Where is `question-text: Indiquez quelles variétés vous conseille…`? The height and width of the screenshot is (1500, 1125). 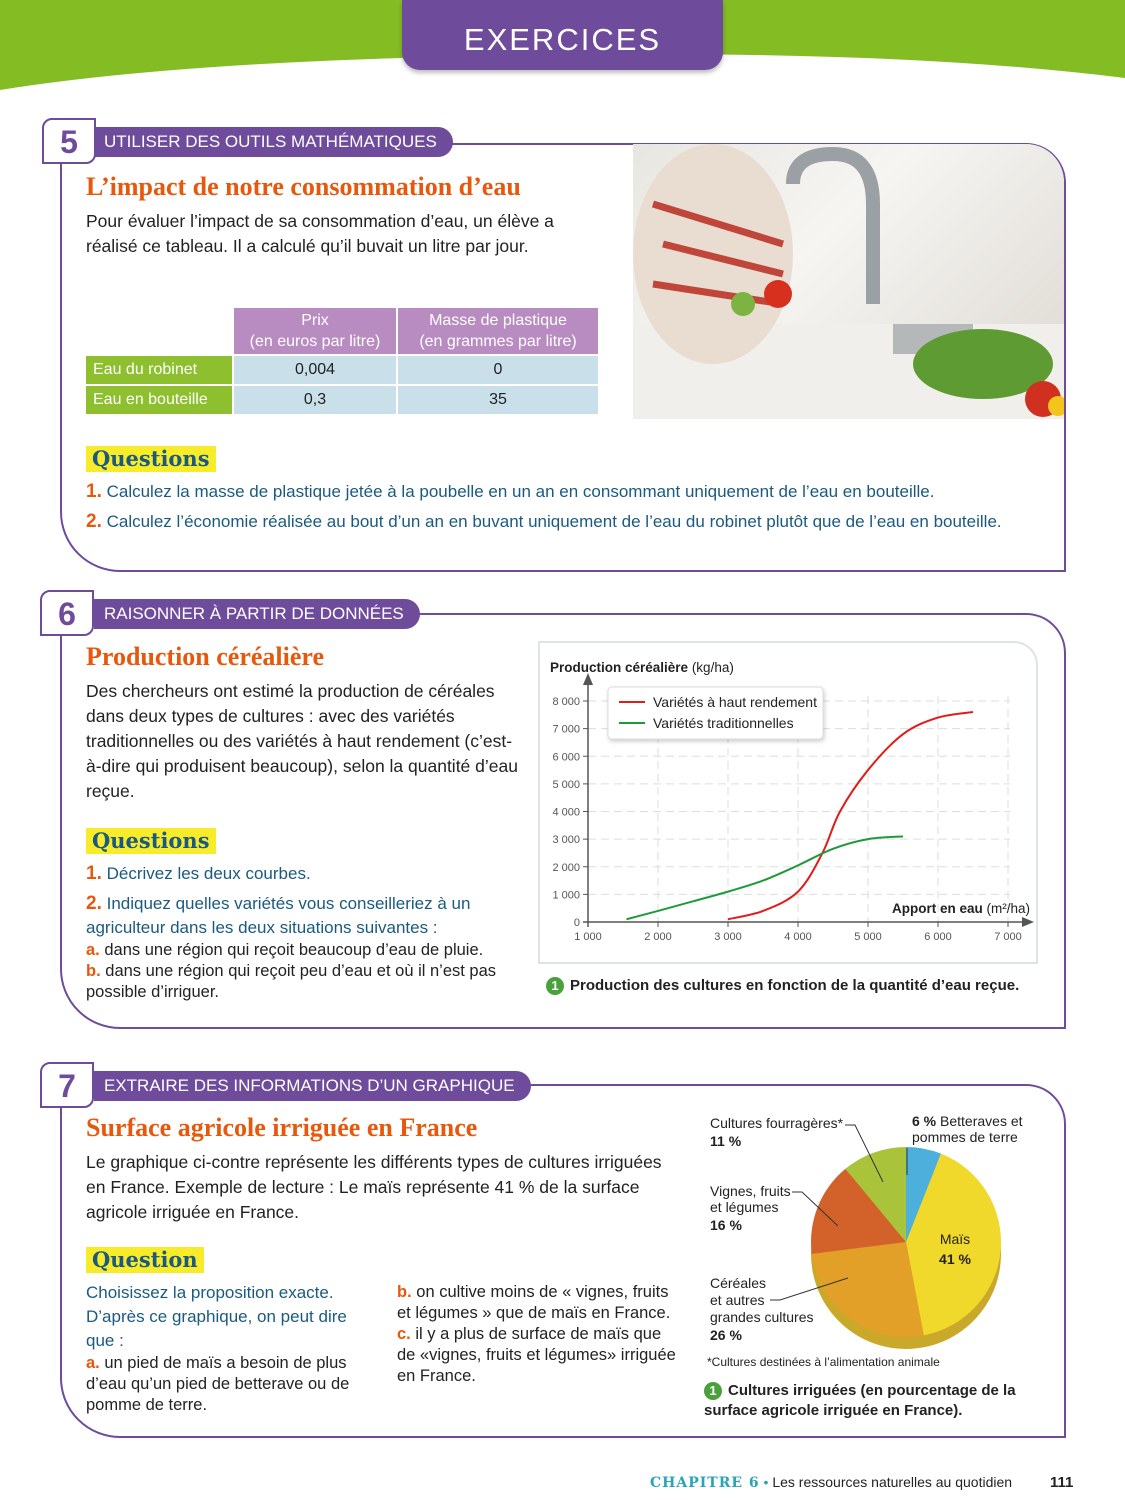
question-text: Indiquez quelles variétés vous conseille… is located at coordinates (278, 915).